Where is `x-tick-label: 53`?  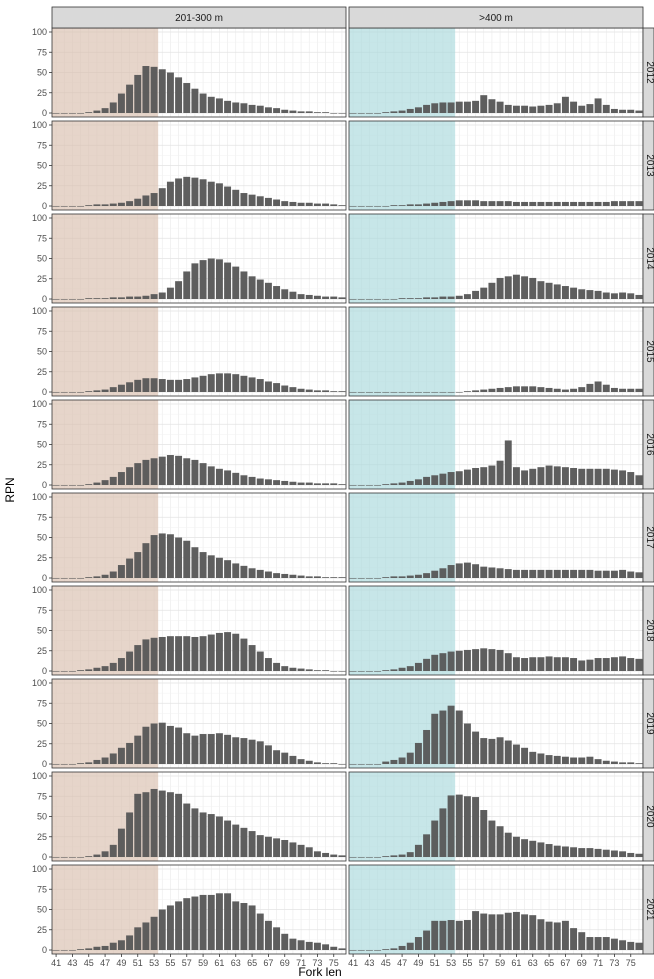 x-tick-label: 53 is located at coordinates (154, 963).